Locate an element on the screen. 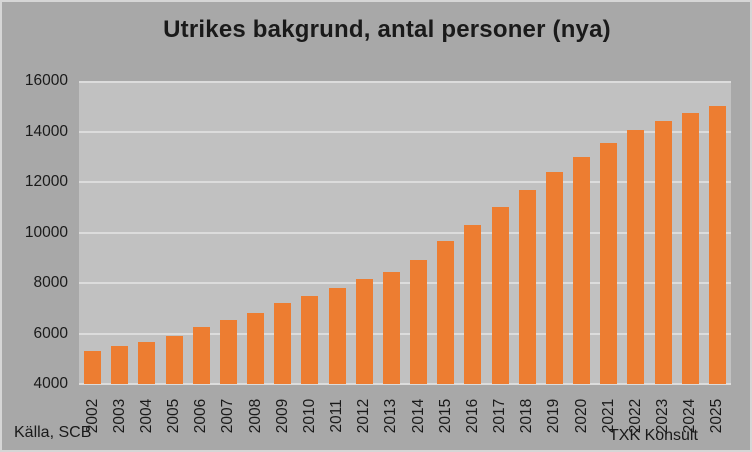 The height and width of the screenshot is (452, 752). x-tick-label-2018: 2018 is located at coordinates (526, 416).